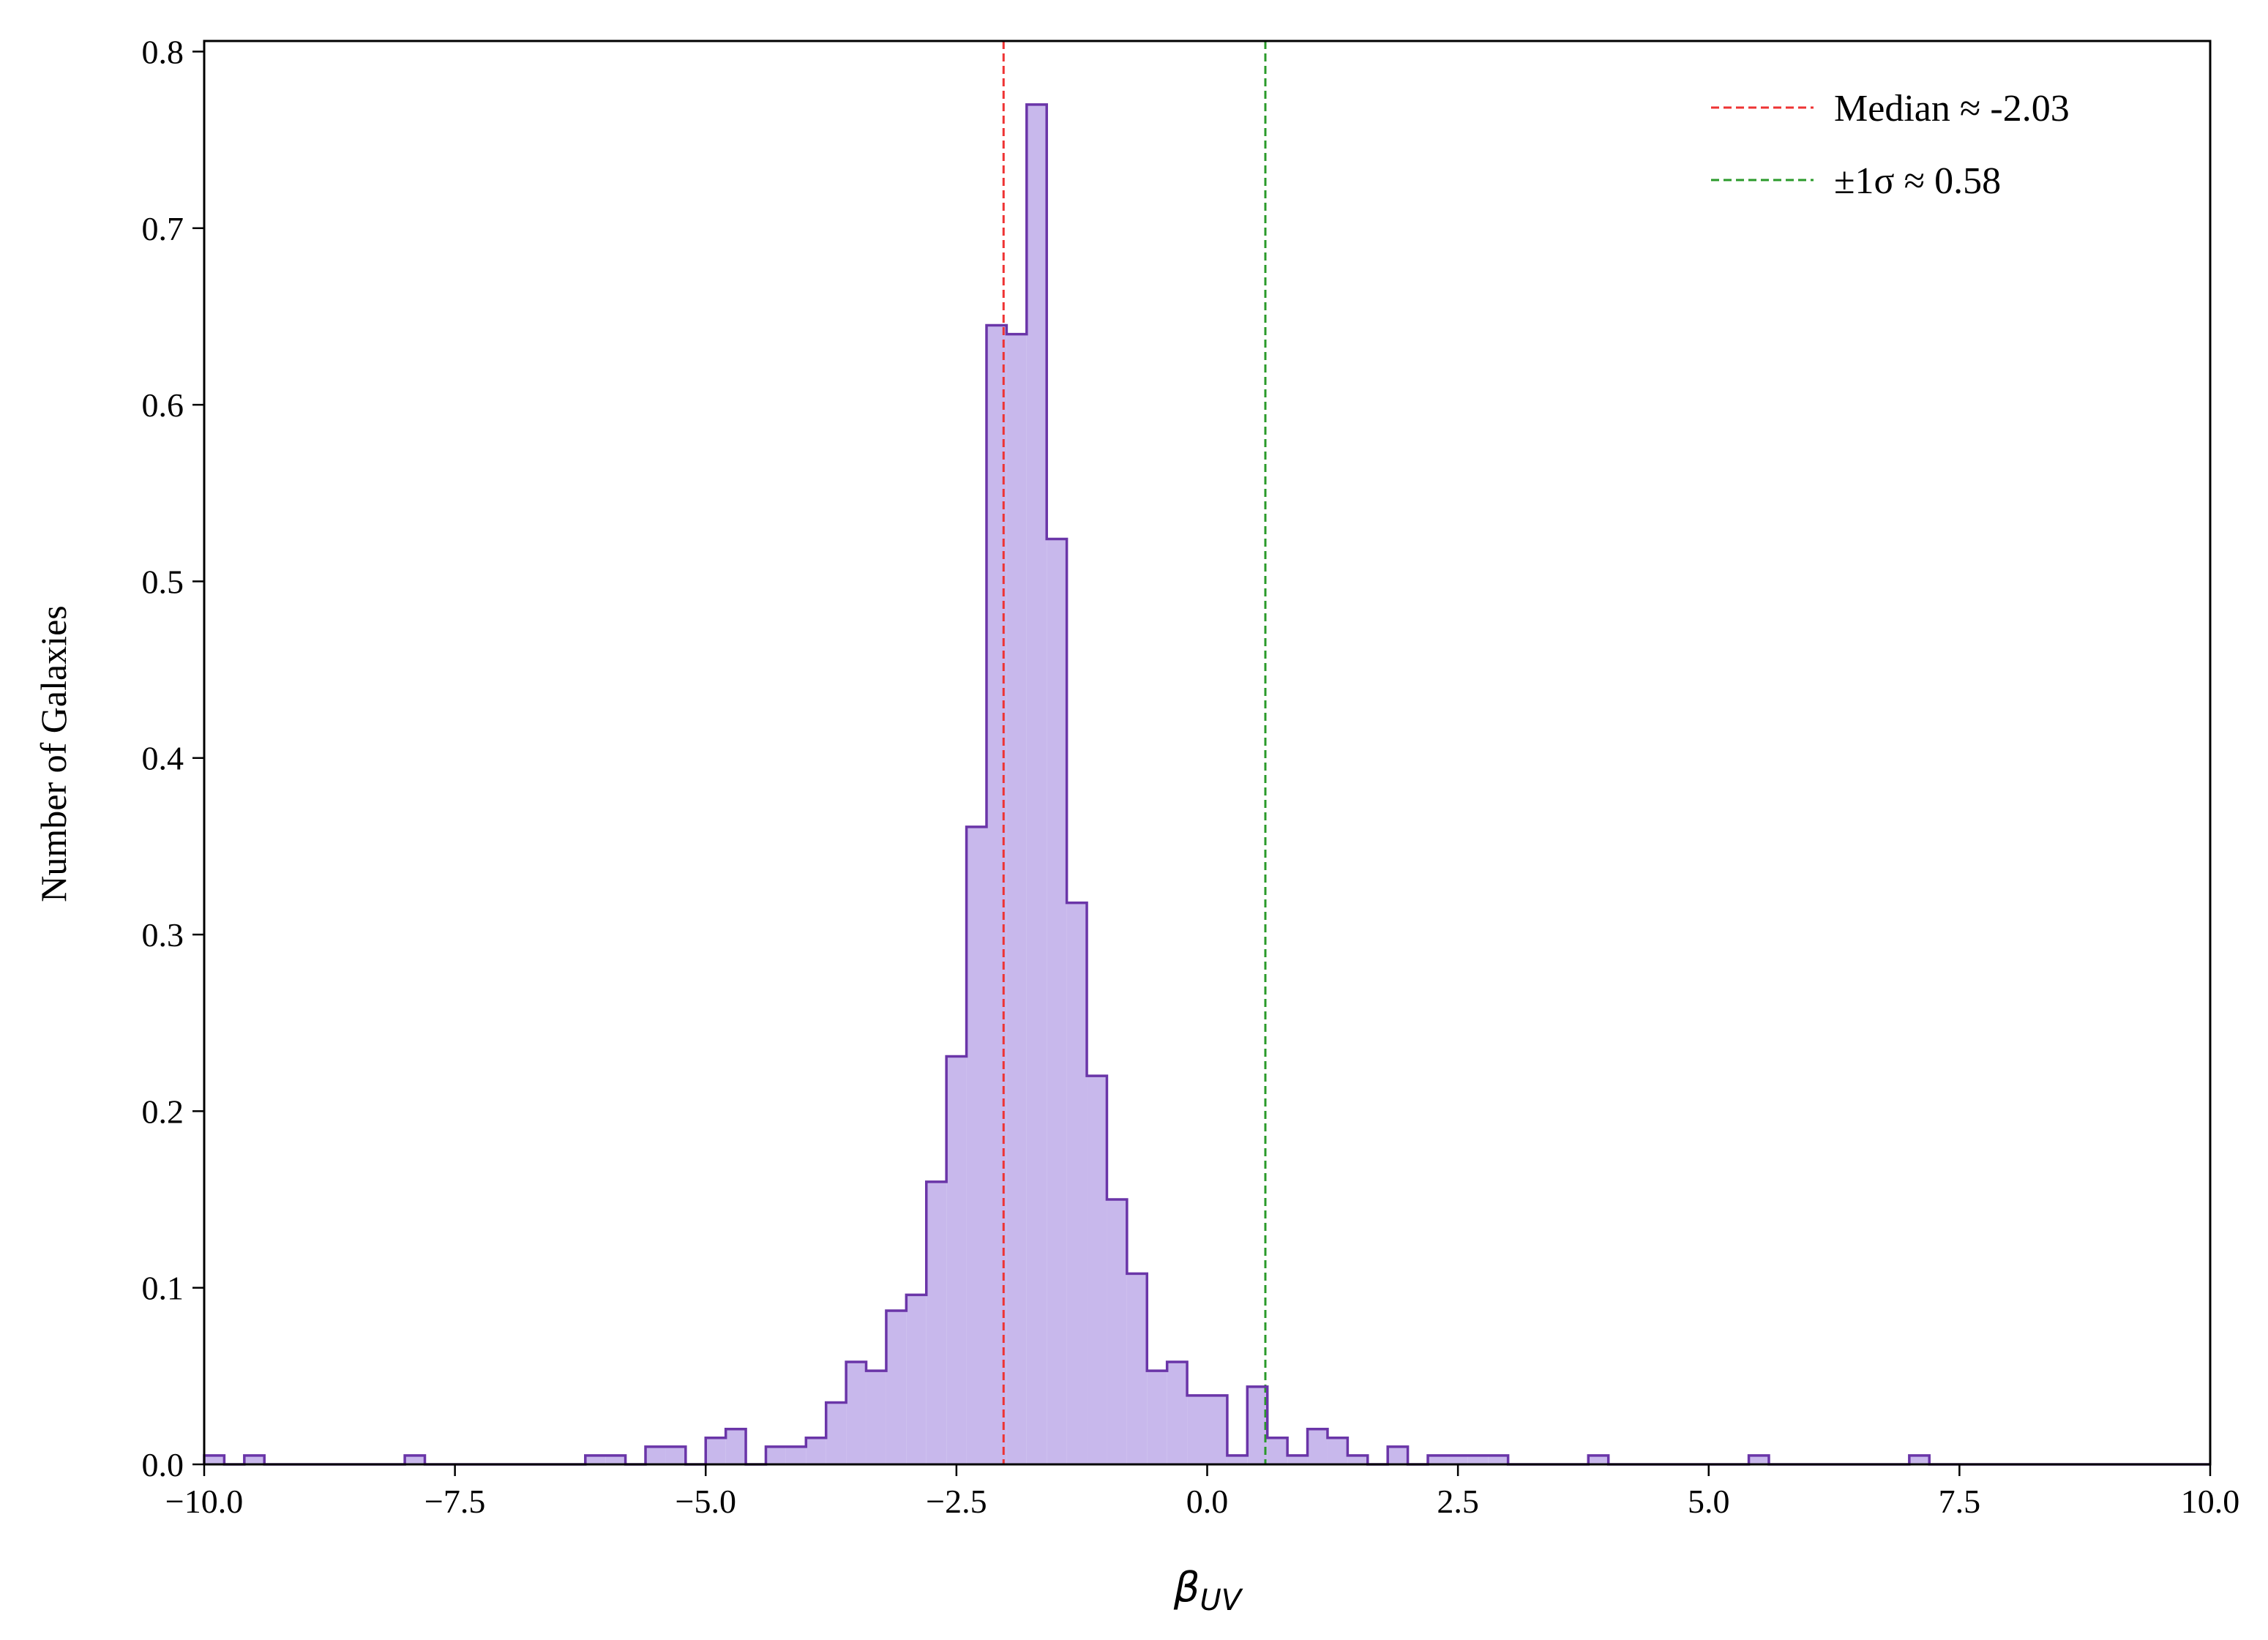 The width and height of the screenshot is (2268, 1640). What do you see at coordinates (163, 935) in the screenshot?
I see `y-tick-label: 0.3` at bounding box center [163, 935].